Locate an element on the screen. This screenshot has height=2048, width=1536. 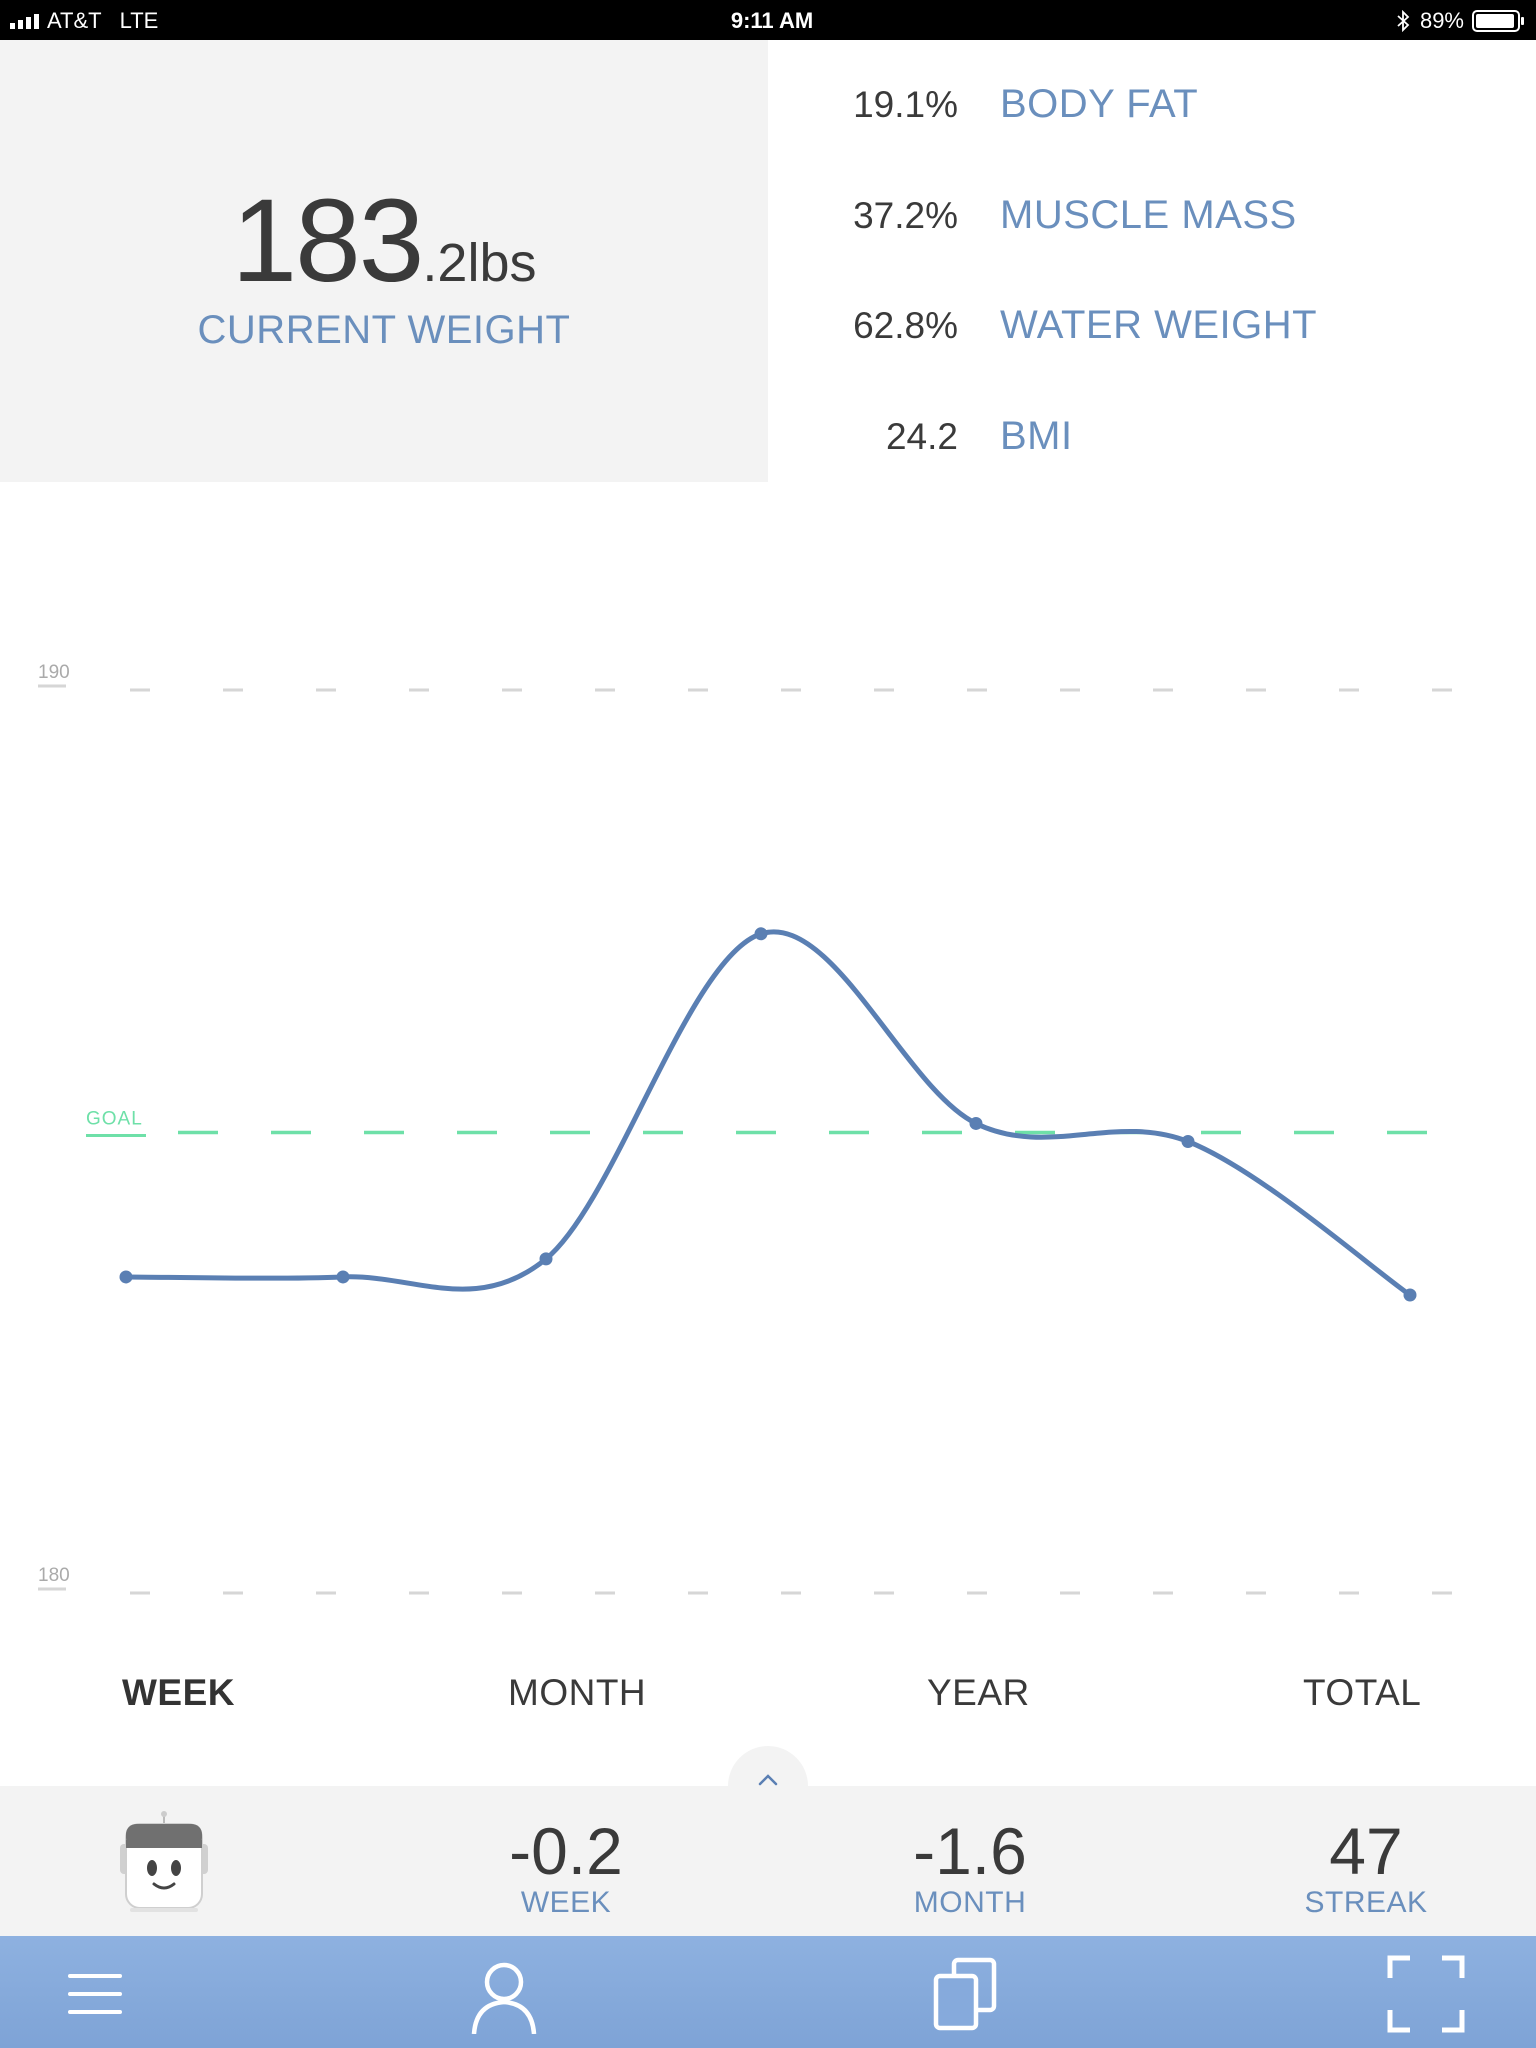
stat-value: 37.2% is located at coordinates (905, 215).